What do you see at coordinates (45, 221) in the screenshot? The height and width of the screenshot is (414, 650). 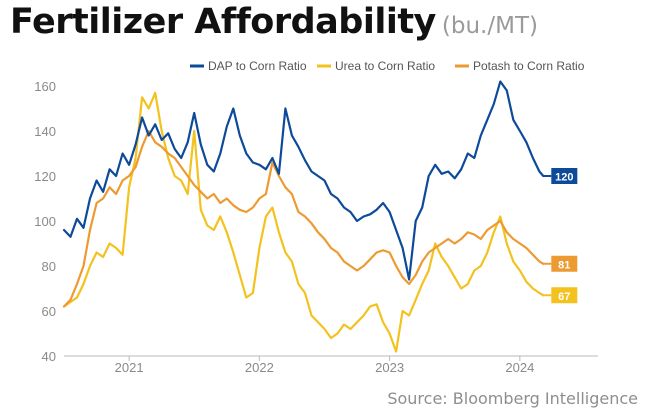 I see `y-tick-label: 100` at bounding box center [45, 221].